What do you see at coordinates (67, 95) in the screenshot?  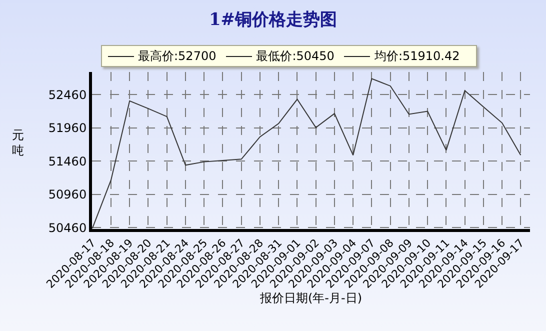 I see `y-tick-label: 52460` at bounding box center [67, 95].